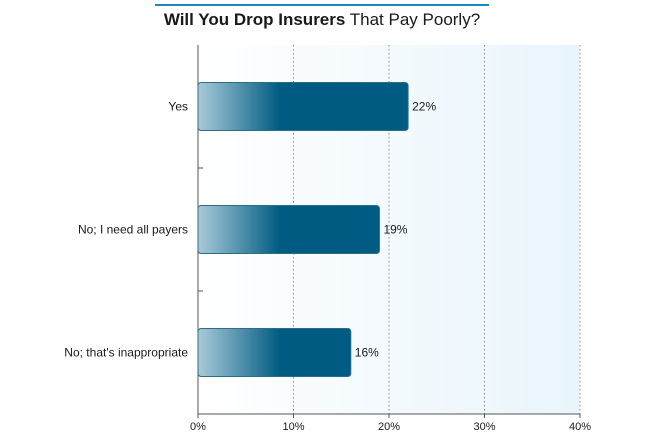 This screenshot has width=645, height=439. Describe the element at coordinates (580, 427) in the screenshot. I see `x-tick-label: 40%` at that location.